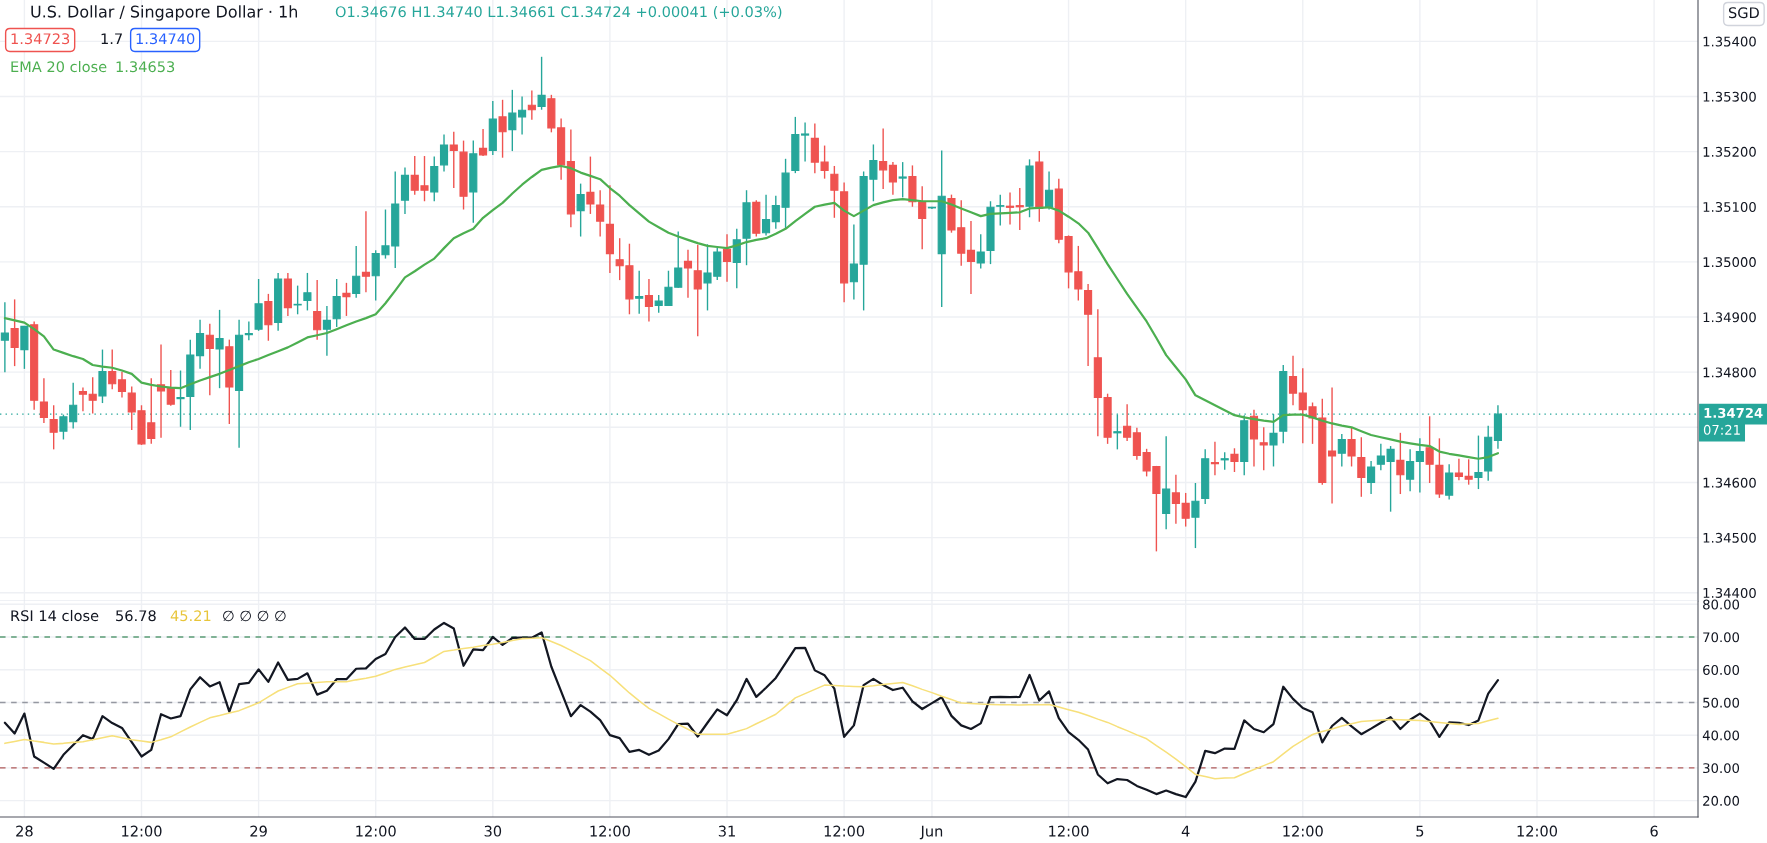 The image size is (1767, 843). I want to click on annotation: 1.34740, so click(165, 39).